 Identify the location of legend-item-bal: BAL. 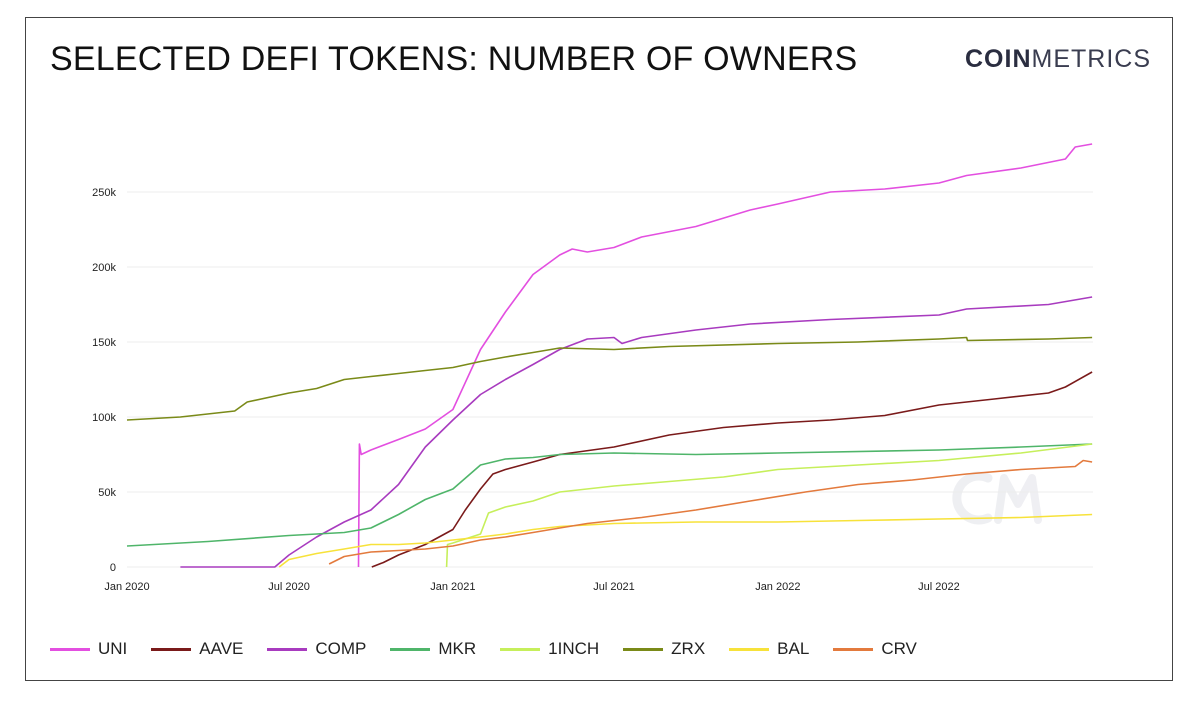
(769, 649).